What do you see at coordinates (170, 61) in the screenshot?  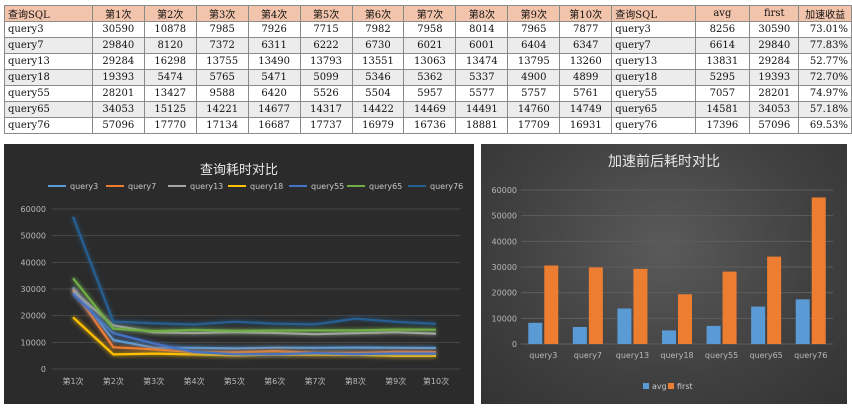 I see `table-cell: 16298` at bounding box center [170, 61].